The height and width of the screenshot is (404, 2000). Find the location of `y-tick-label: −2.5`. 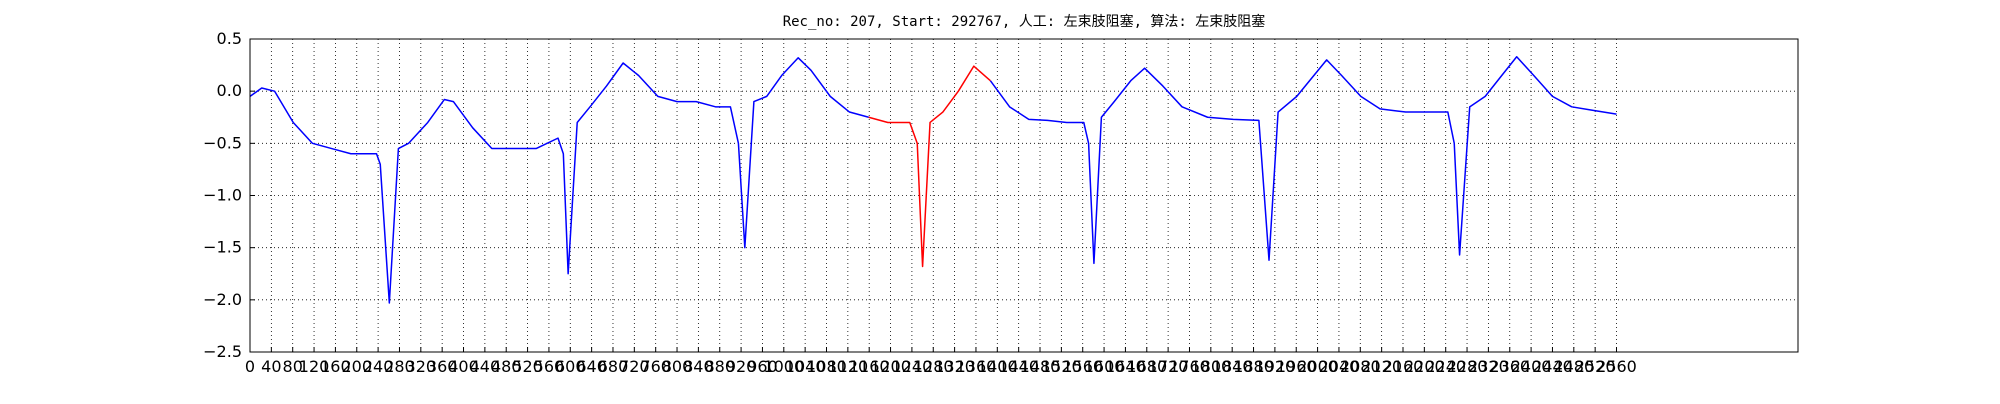

y-tick-label: −2.5 is located at coordinates (222, 351).